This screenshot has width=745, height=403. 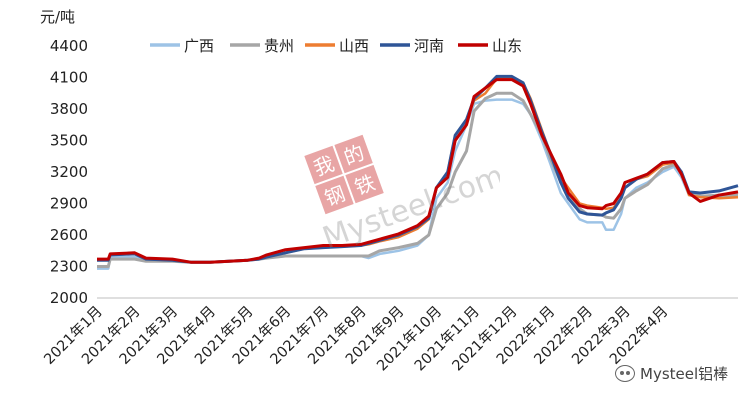 I want to click on y-unit-label: 元/吨, so click(x=58, y=17).